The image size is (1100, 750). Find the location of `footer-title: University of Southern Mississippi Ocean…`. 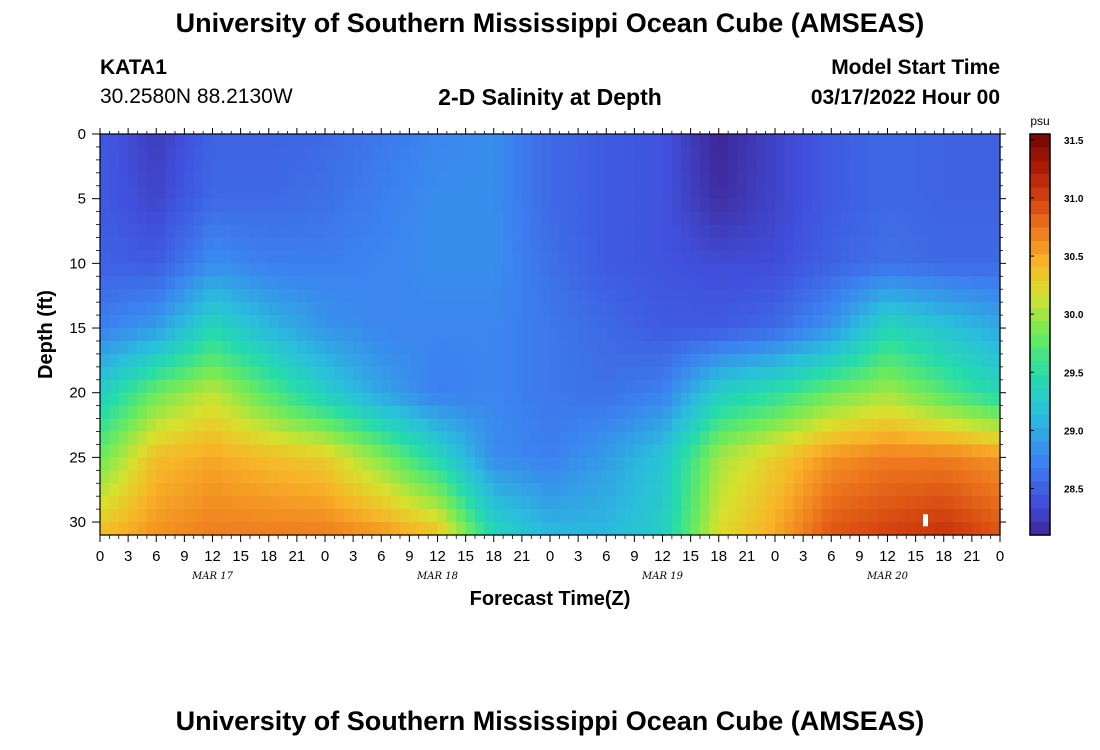

footer-title: University of Southern Mississippi Ocean… is located at coordinates (550, 721).